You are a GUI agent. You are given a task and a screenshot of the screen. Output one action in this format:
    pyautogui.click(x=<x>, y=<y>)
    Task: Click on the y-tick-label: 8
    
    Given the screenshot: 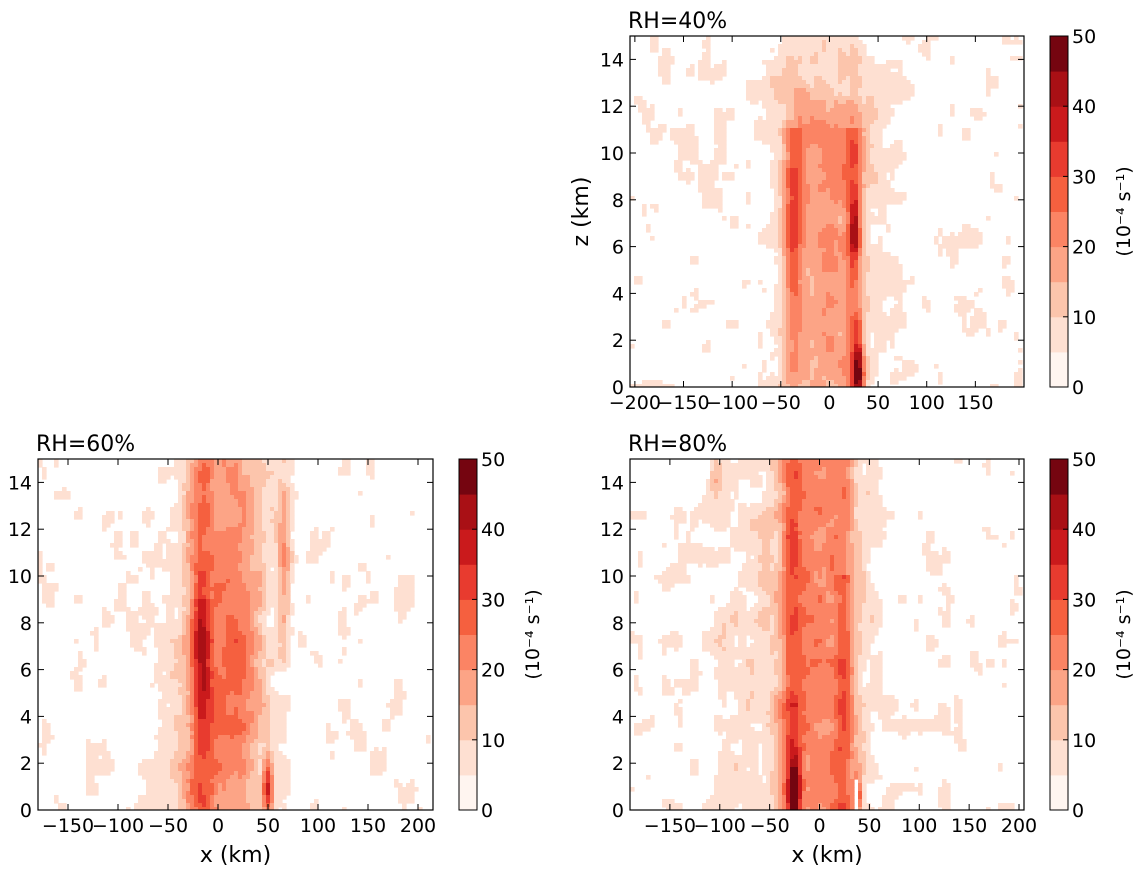 What is the action you would take?
    pyautogui.click(x=26, y=624)
    